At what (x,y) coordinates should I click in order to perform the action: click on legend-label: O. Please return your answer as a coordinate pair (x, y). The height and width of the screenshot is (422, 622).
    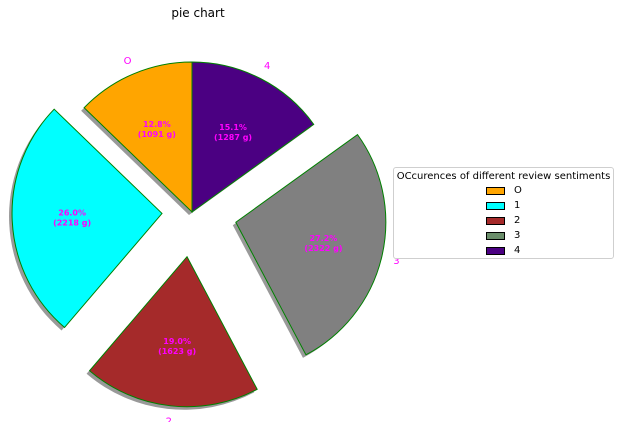
    Looking at the image, I should click on (518, 190).